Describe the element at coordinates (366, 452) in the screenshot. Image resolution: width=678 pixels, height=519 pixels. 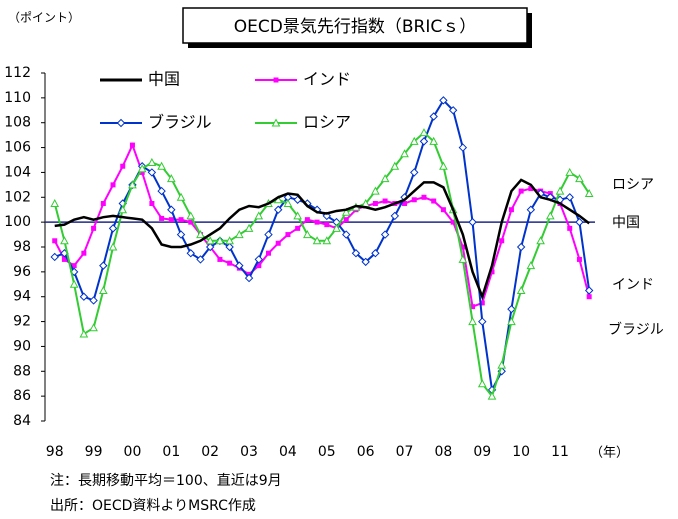
I see `x-tick-label: 06` at that location.